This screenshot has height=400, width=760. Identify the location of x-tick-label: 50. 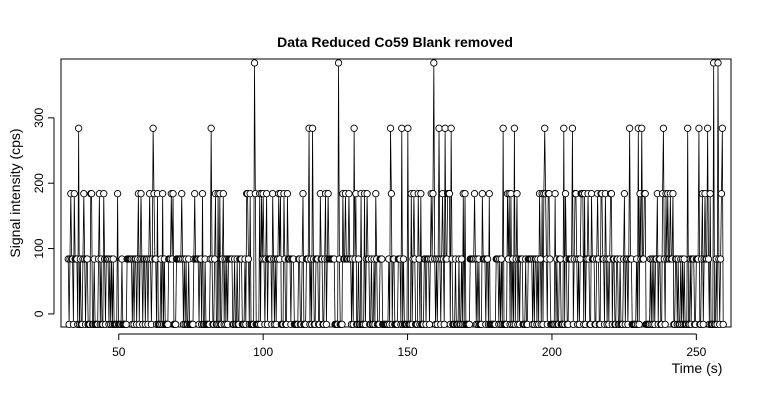
(119, 352).